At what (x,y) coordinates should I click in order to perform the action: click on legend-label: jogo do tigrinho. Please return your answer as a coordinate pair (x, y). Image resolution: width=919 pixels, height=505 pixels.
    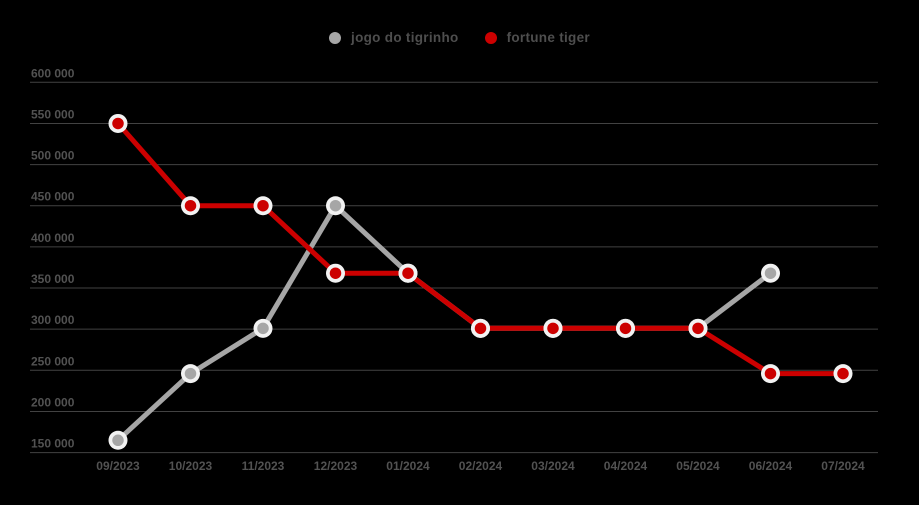
    Looking at the image, I should click on (405, 37).